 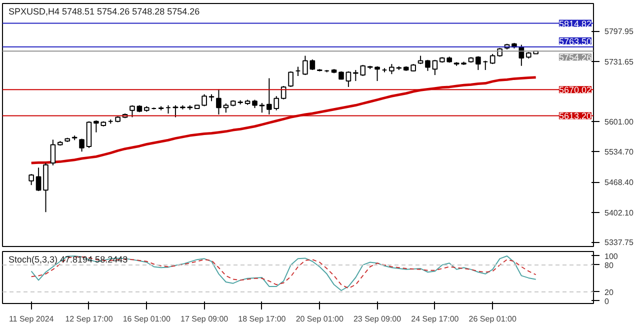 What do you see at coordinates (619, 152) in the screenshot?
I see `y-tick-label: 5534.70` at bounding box center [619, 152].